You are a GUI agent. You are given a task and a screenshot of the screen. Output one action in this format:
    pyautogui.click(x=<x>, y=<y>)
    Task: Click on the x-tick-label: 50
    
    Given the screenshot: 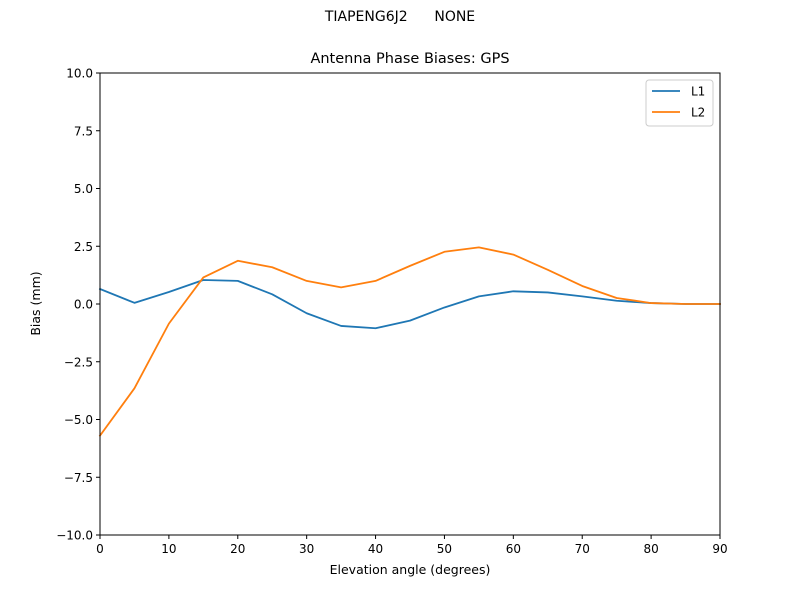 What is the action you would take?
    pyautogui.click(x=444, y=549)
    